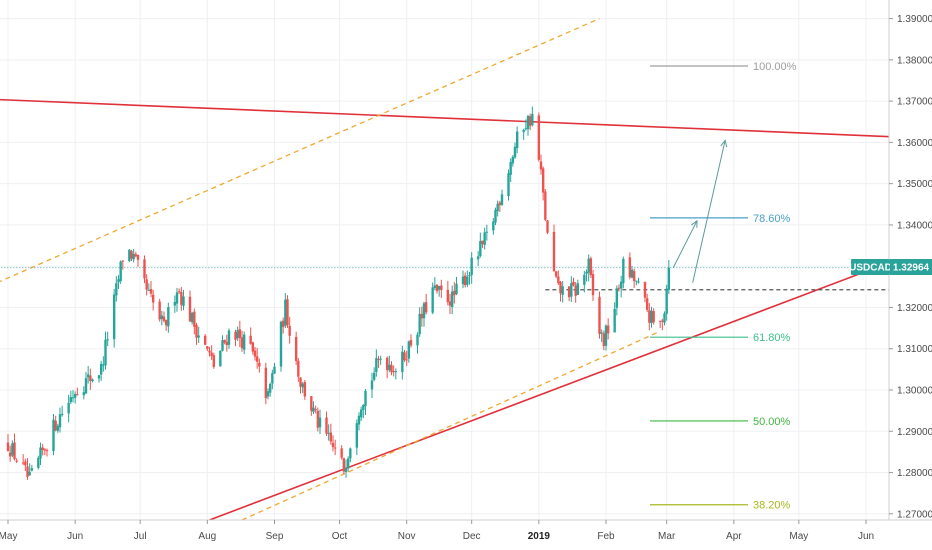  Describe the element at coordinates (914, 184) in the screenshot. I see `price-tick-label: 1.35000` at that location.